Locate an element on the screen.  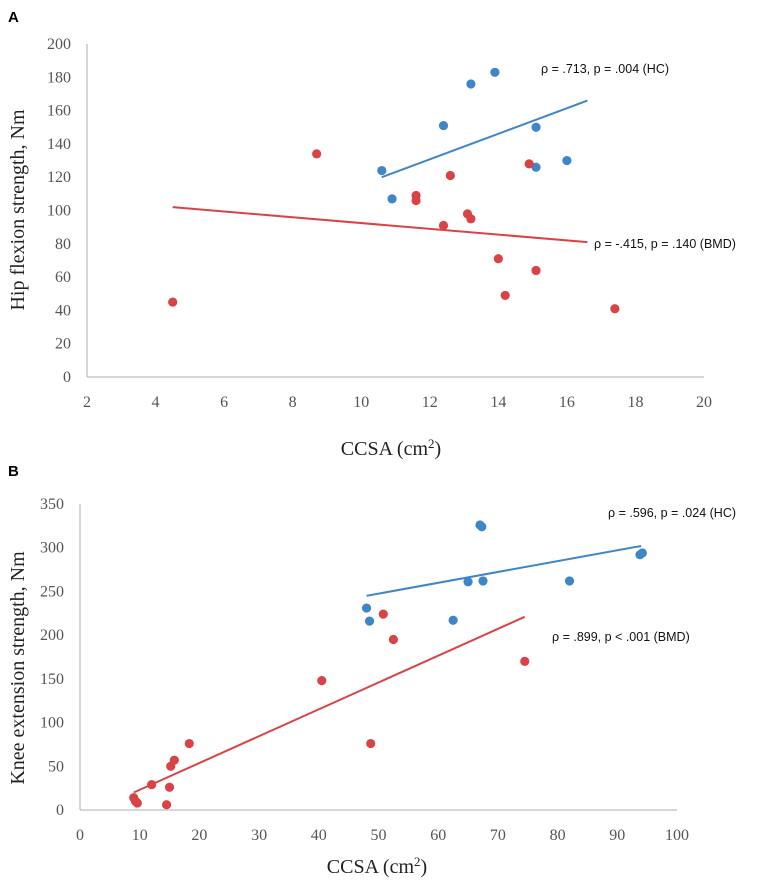
panel-b-bmd-annotation: ρ = .899, p < .001 (BMD) is located at coordinates (621, 637).